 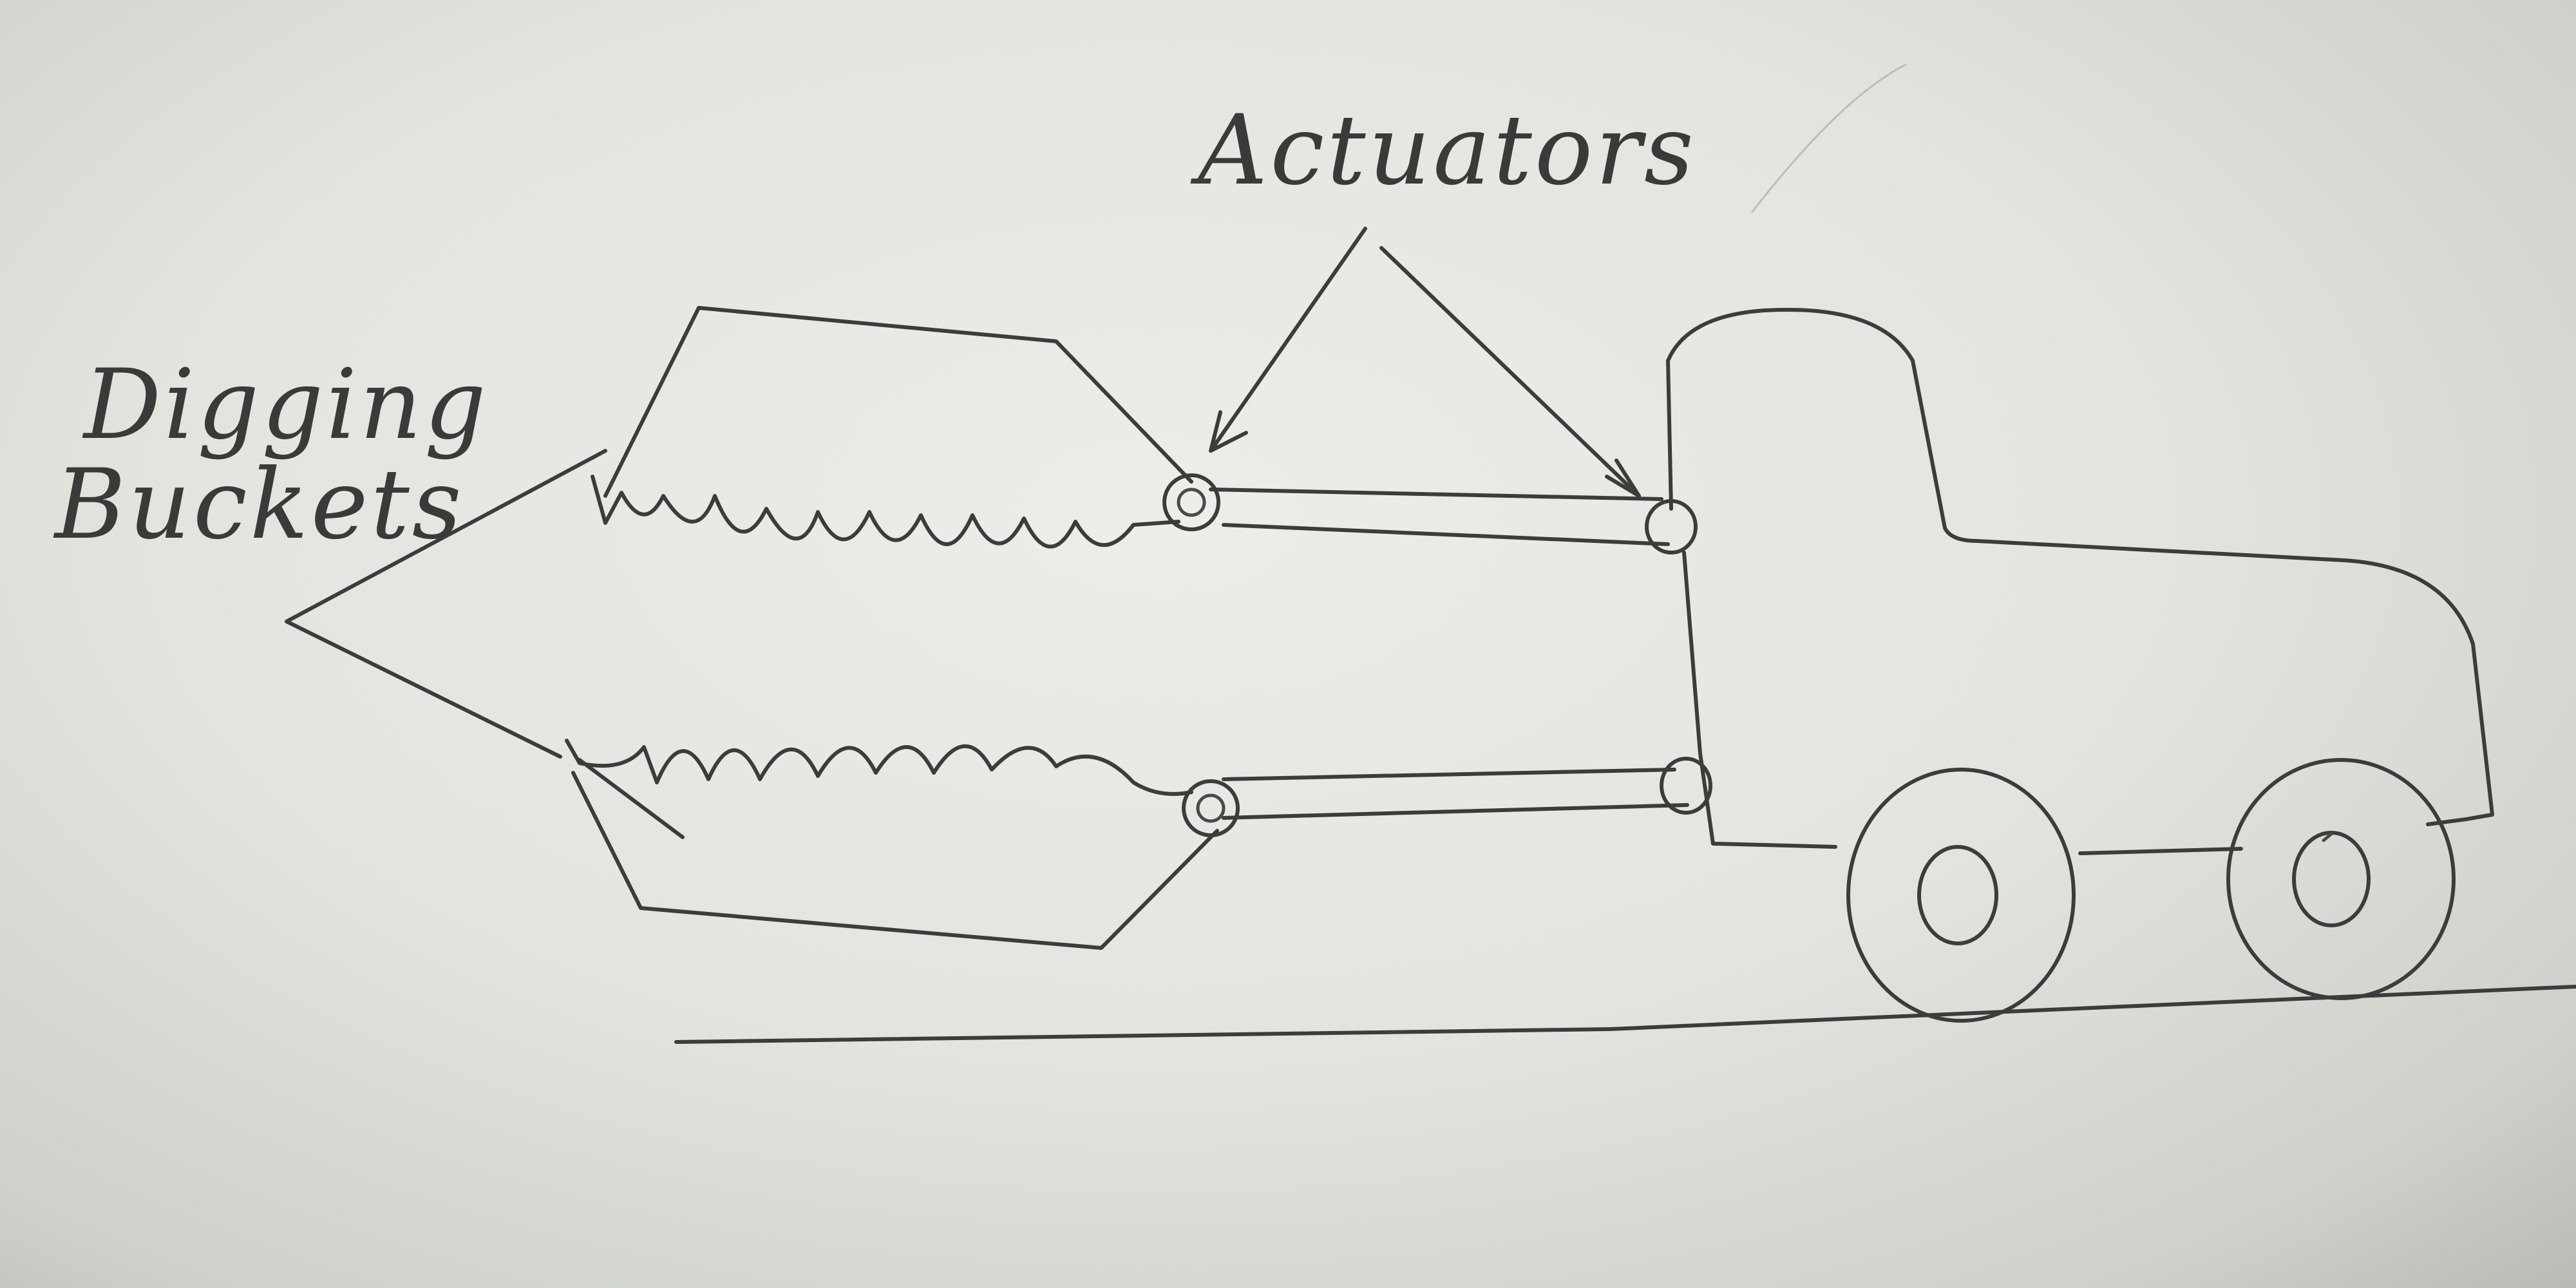 I want to click on upper-digging-bucket, so click(x=892, y=428).